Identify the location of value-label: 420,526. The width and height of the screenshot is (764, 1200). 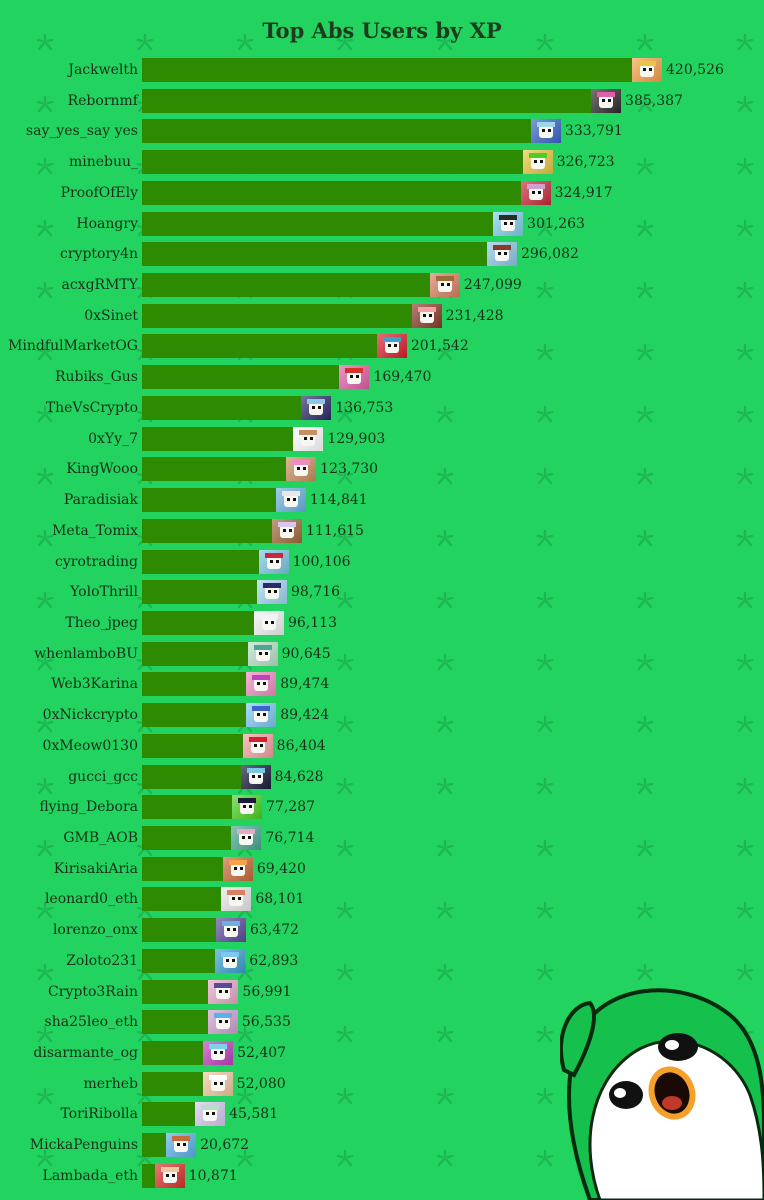
(695, 70).